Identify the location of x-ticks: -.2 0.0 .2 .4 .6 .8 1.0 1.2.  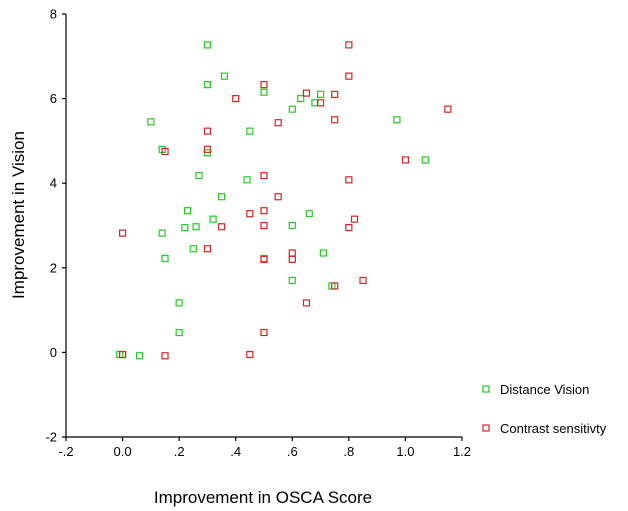
(264, 448).